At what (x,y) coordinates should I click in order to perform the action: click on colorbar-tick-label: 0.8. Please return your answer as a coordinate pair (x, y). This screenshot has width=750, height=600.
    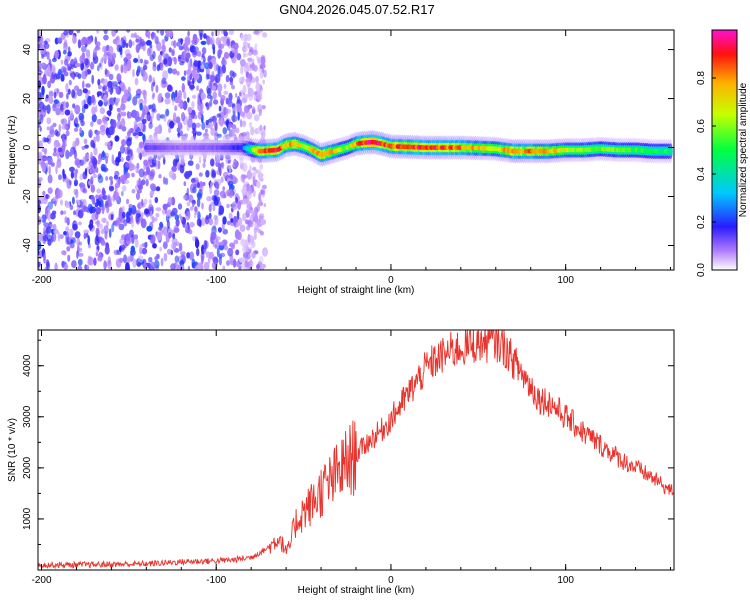
    Looking at the image, I should click on (701, 78).